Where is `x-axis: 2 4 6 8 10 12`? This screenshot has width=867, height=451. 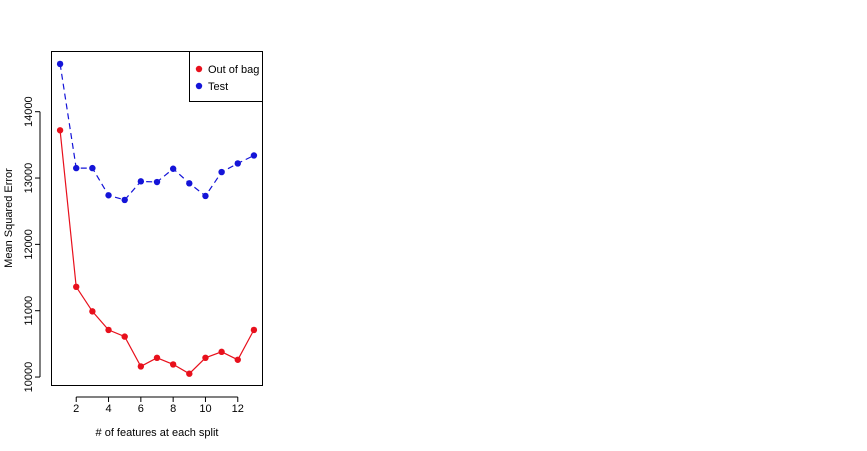
x-axis: 2 4 6 8 10 12 is located at coordinates (158, 405).